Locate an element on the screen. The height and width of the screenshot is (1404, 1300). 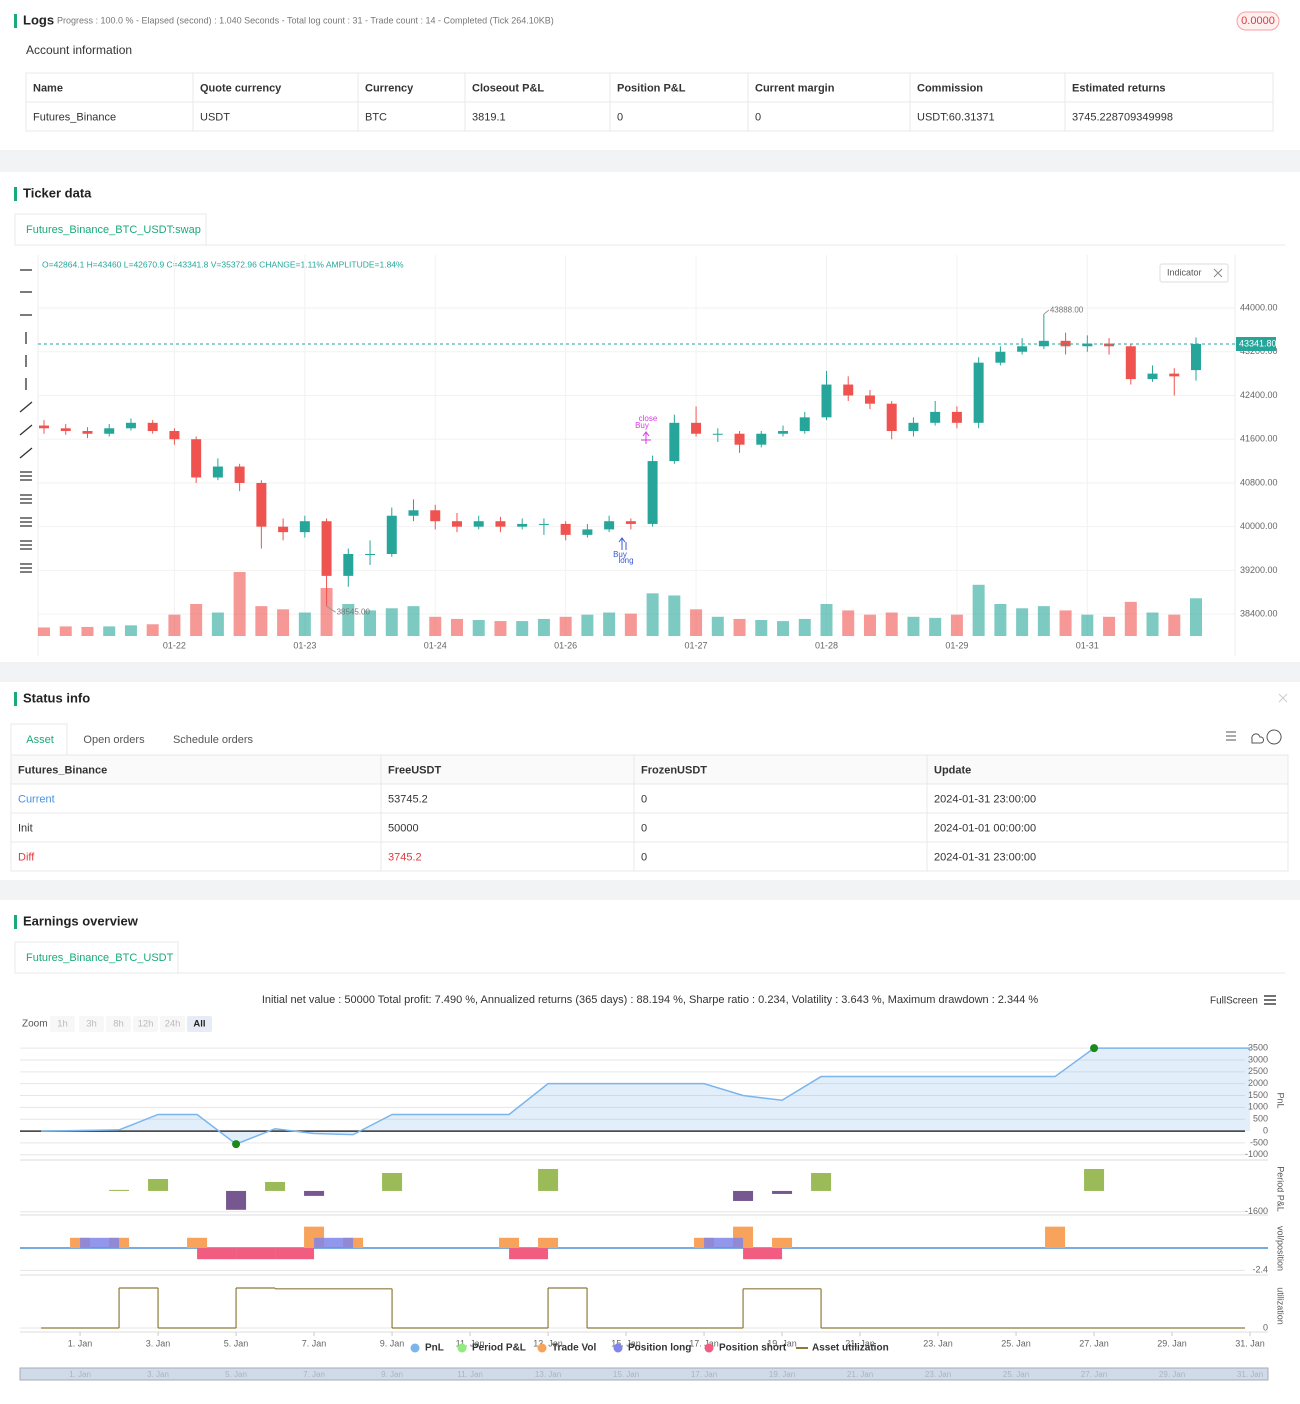
axis-title: vol/position is located at coordinates (1281, 1248).